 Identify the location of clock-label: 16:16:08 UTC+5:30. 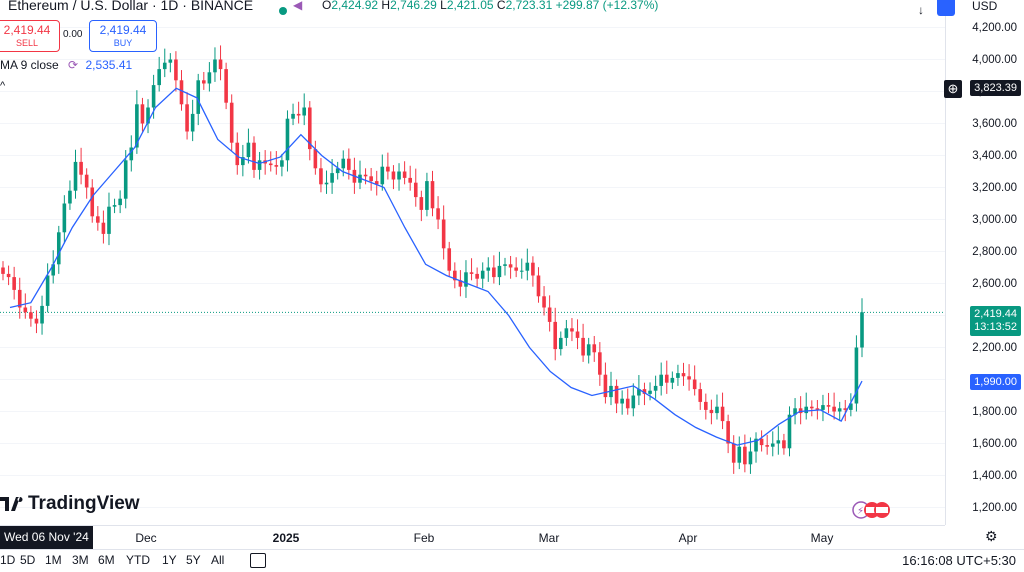
(959, 560).